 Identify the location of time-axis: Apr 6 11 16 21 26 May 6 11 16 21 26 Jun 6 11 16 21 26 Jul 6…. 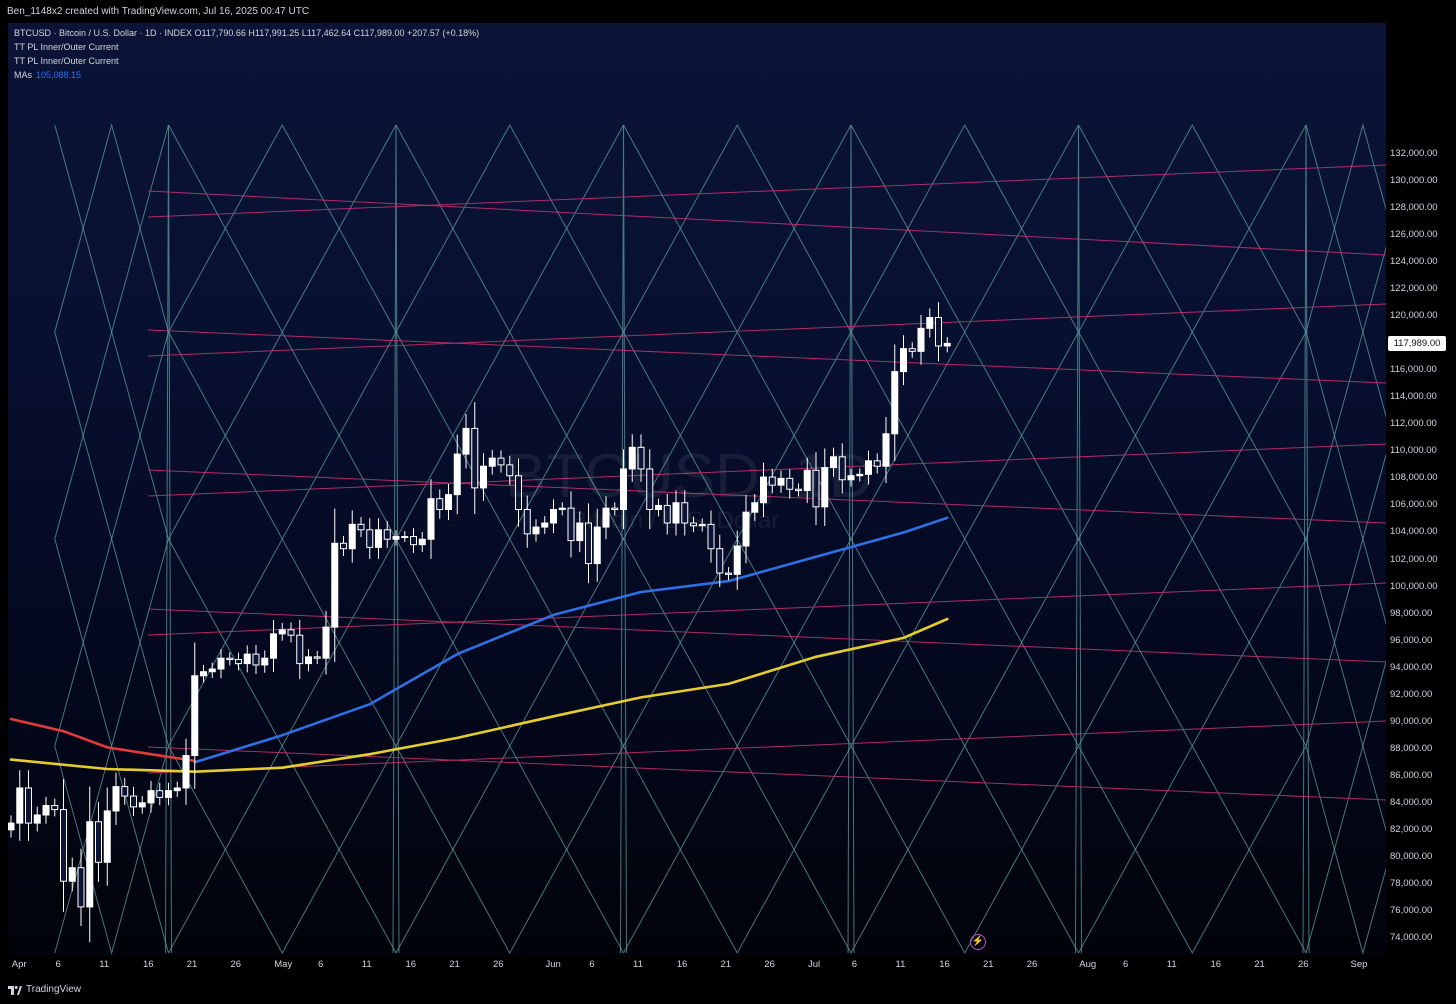
(697, 966).